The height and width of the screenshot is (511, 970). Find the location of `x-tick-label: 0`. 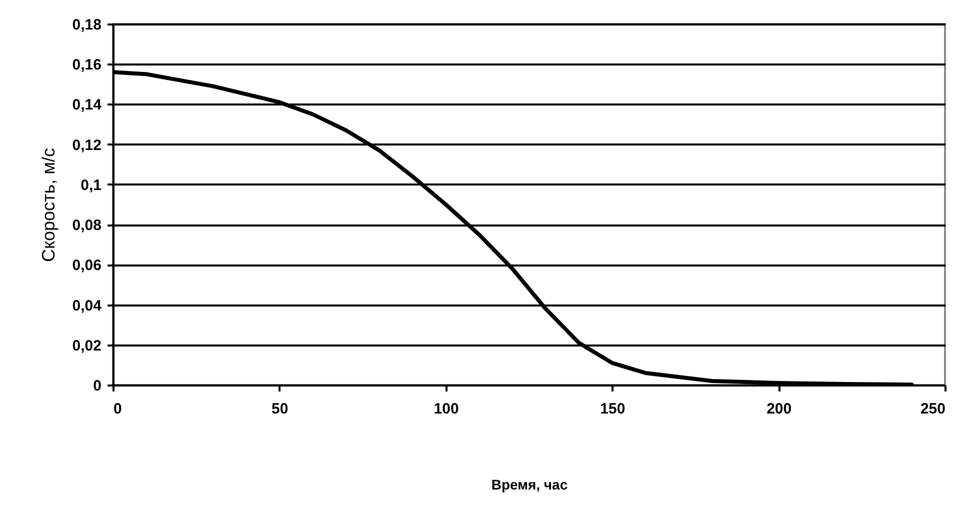

x-tick-label: 0 is located at coordinates (118, 409).